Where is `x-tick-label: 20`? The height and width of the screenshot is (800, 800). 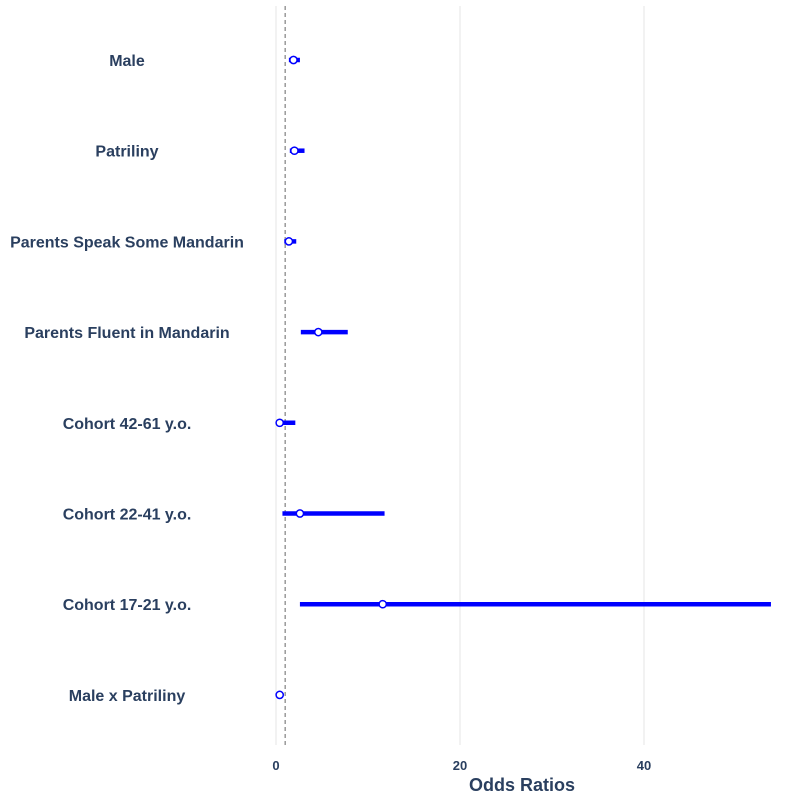
x-tick-label: 20 is located at coordinates (460, 765).